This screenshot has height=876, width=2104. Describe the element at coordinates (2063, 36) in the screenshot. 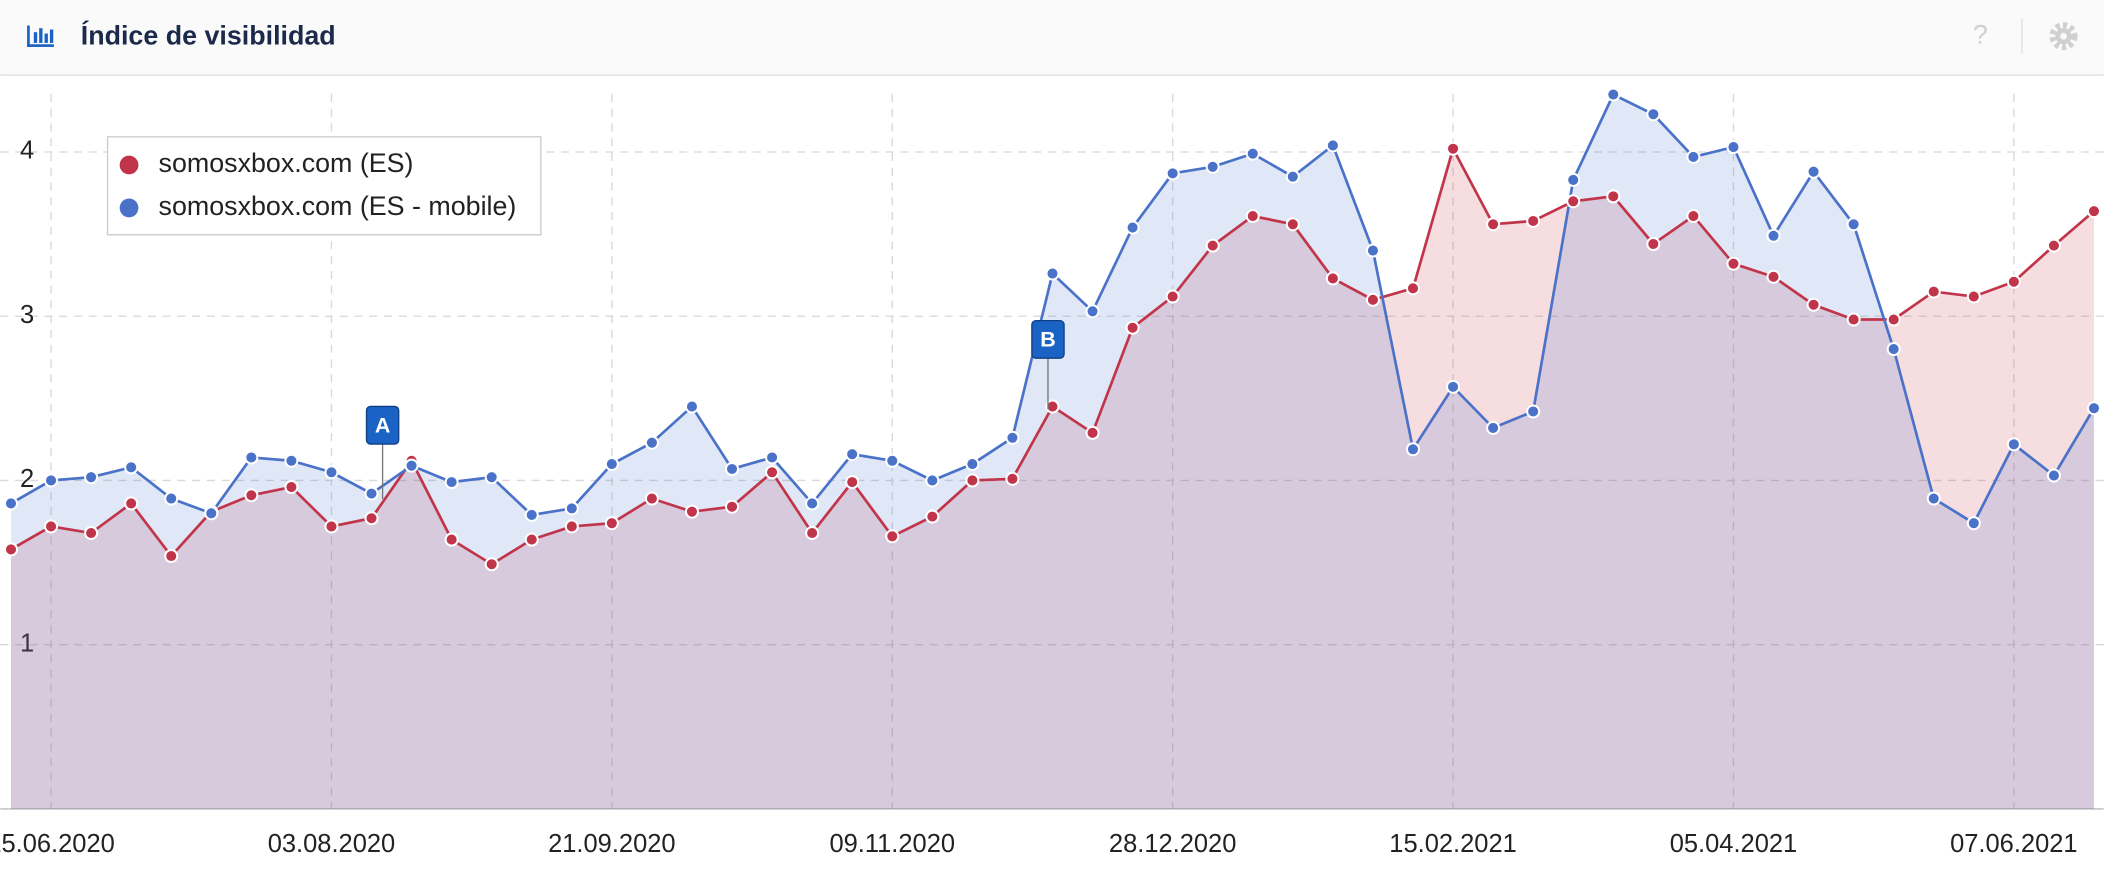

I see `settings-button` at that location.